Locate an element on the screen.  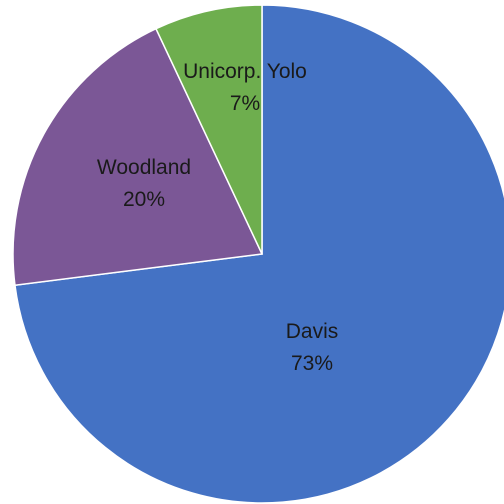
slice-percent-label: 73% is located at coordinates (312, 363).